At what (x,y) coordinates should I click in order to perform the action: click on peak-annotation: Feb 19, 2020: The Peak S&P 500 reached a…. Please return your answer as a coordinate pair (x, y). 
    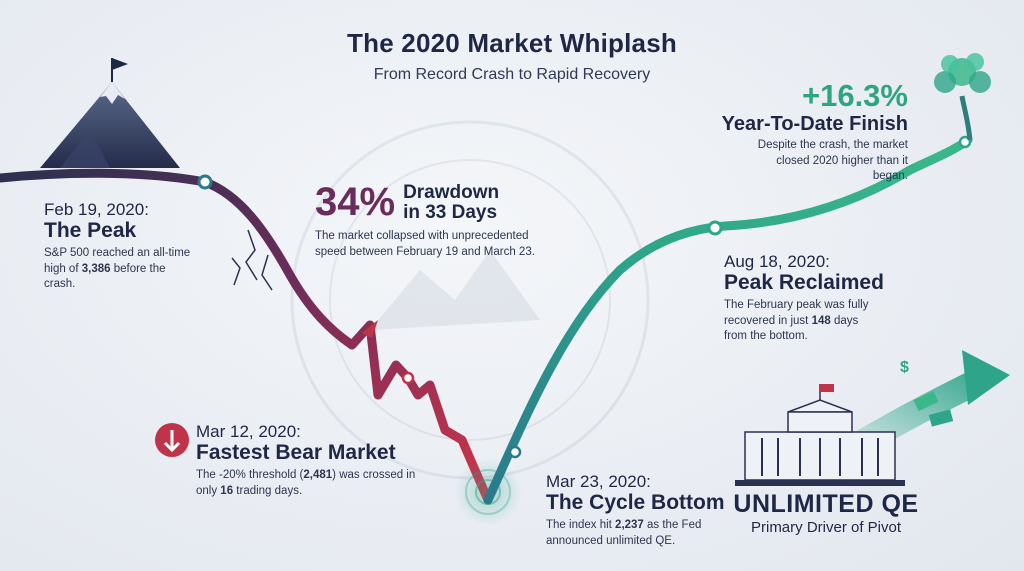
    Looking at the image, I should click on (119, 246).